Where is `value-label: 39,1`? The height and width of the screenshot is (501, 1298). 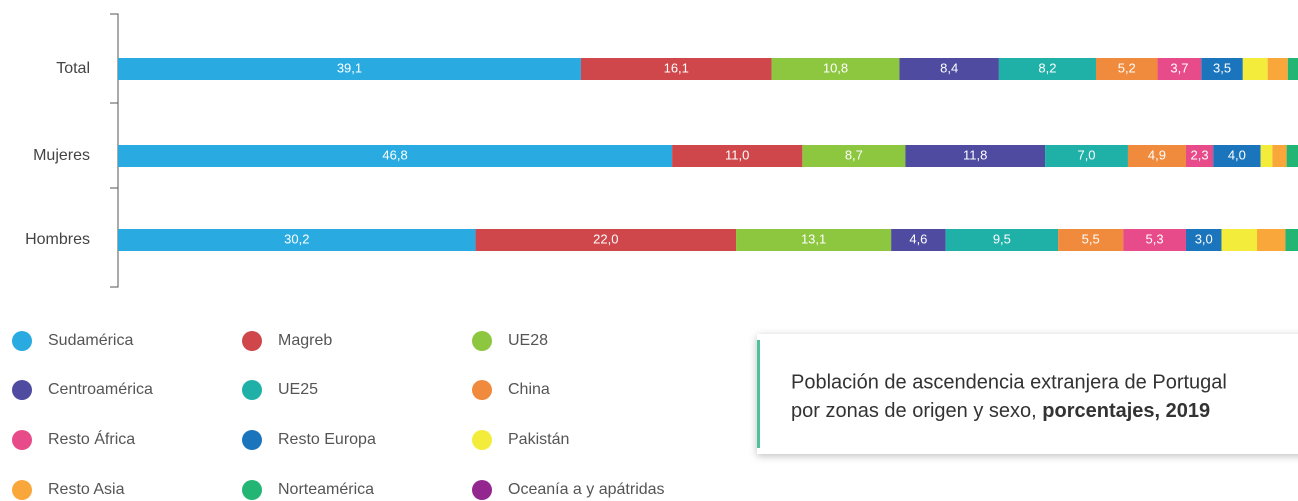 value-label: 39,1 is located at coordinates (349, 67).